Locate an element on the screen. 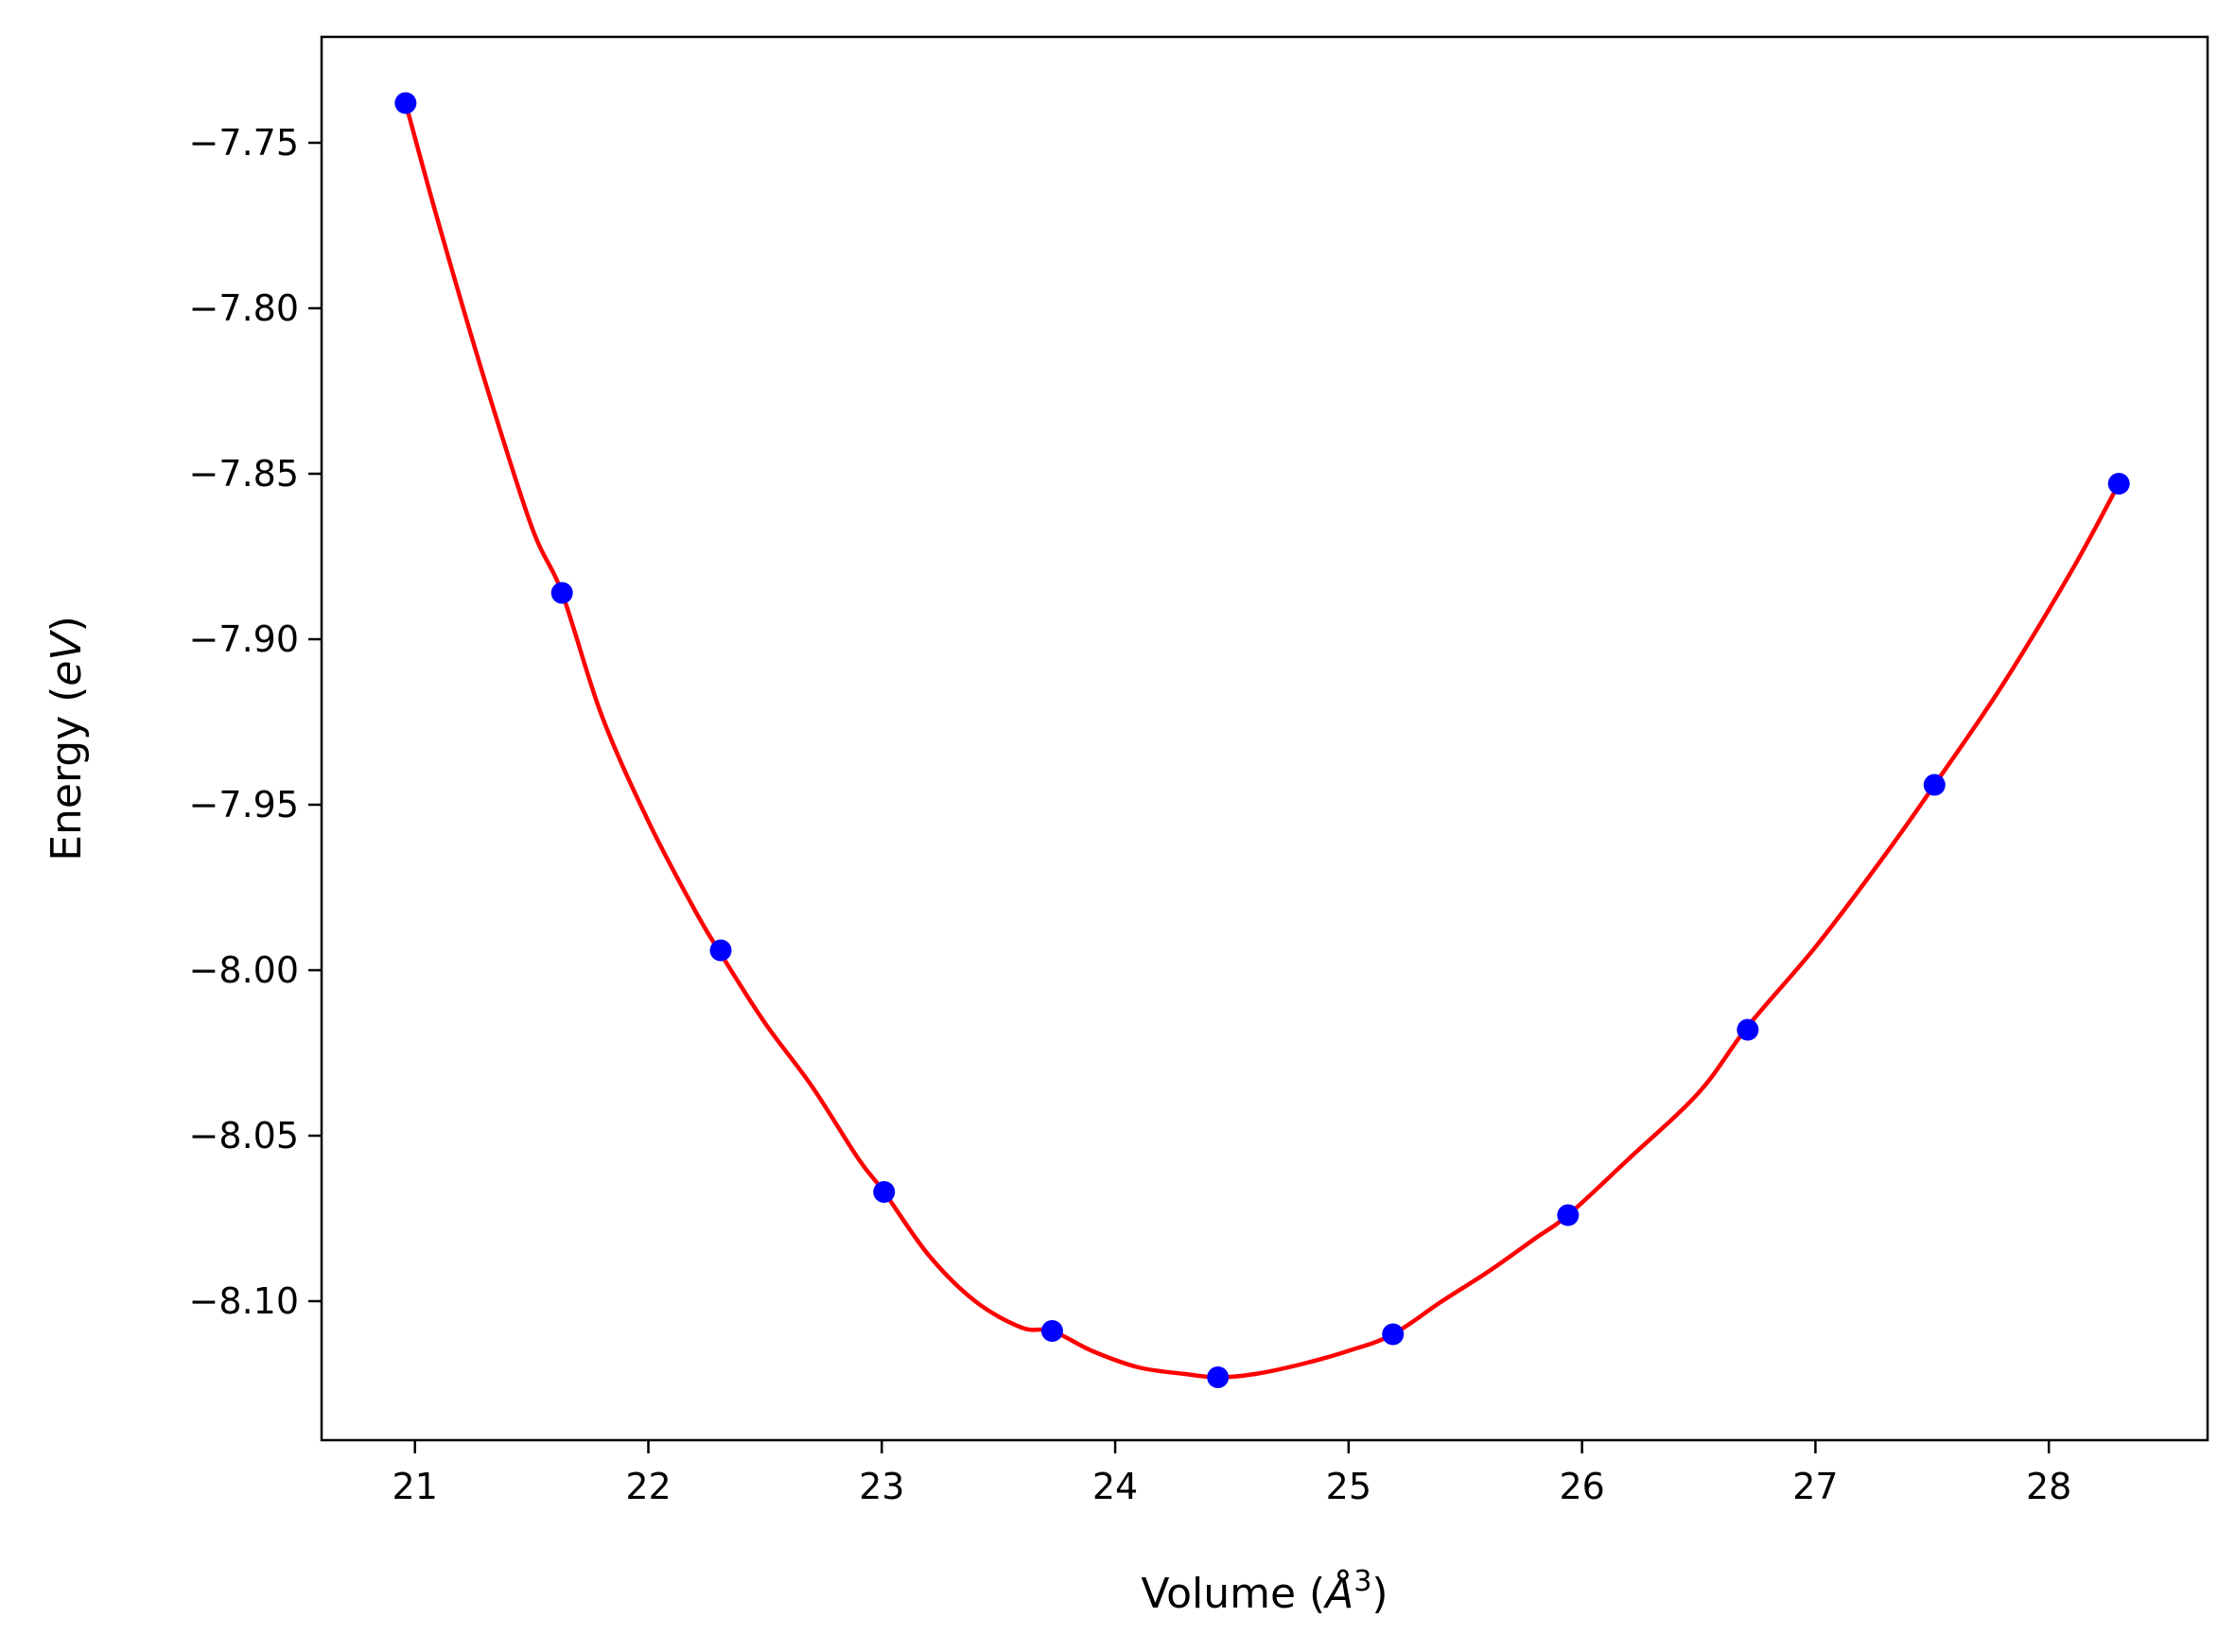 The width and height of the screenshot is (2235, 1652). y-tick-label: −8.00 is located at coordinates (244, 970).